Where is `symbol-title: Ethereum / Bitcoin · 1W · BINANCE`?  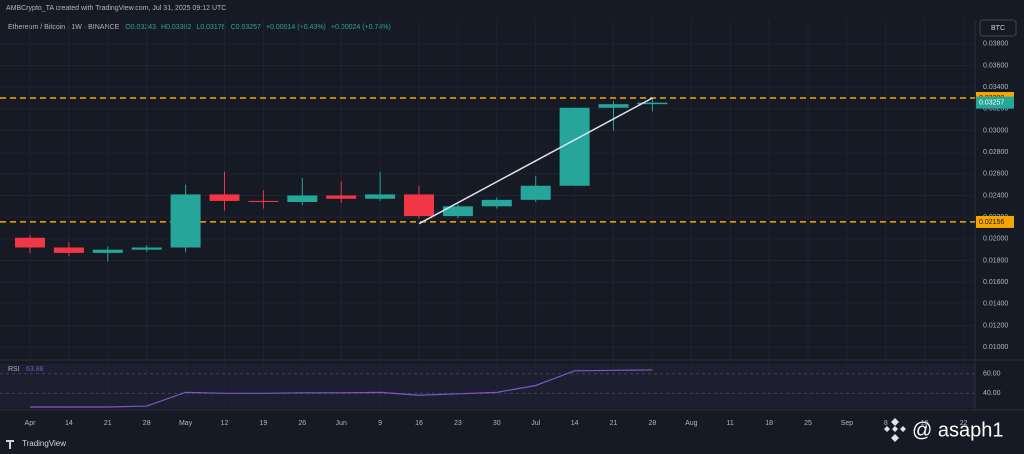 symbol-title: Ethereum / Bitcoin · 1W · BINANCE is located at coordinates (64, 27).